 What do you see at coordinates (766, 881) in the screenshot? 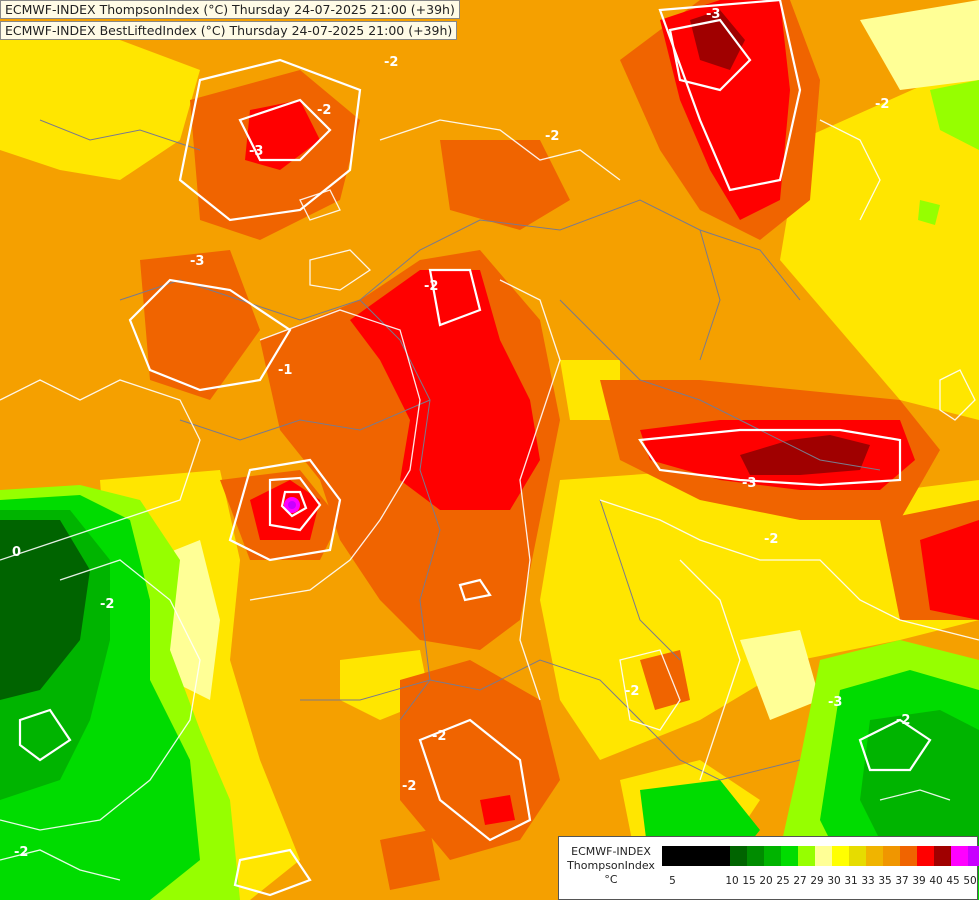
I see `legend-tick: 20` at bounding box center [766, 881].